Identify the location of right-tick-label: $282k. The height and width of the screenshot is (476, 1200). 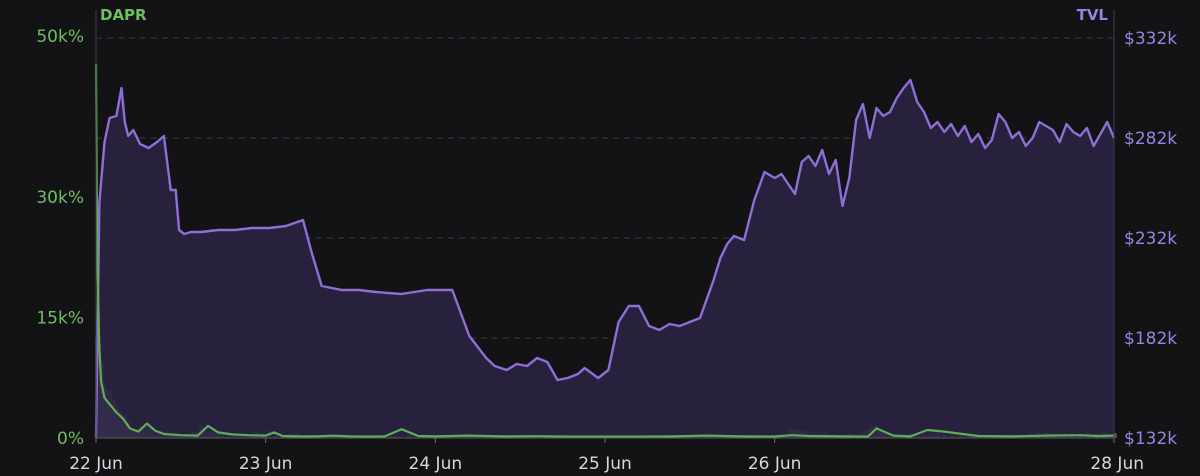
(1150, 139).